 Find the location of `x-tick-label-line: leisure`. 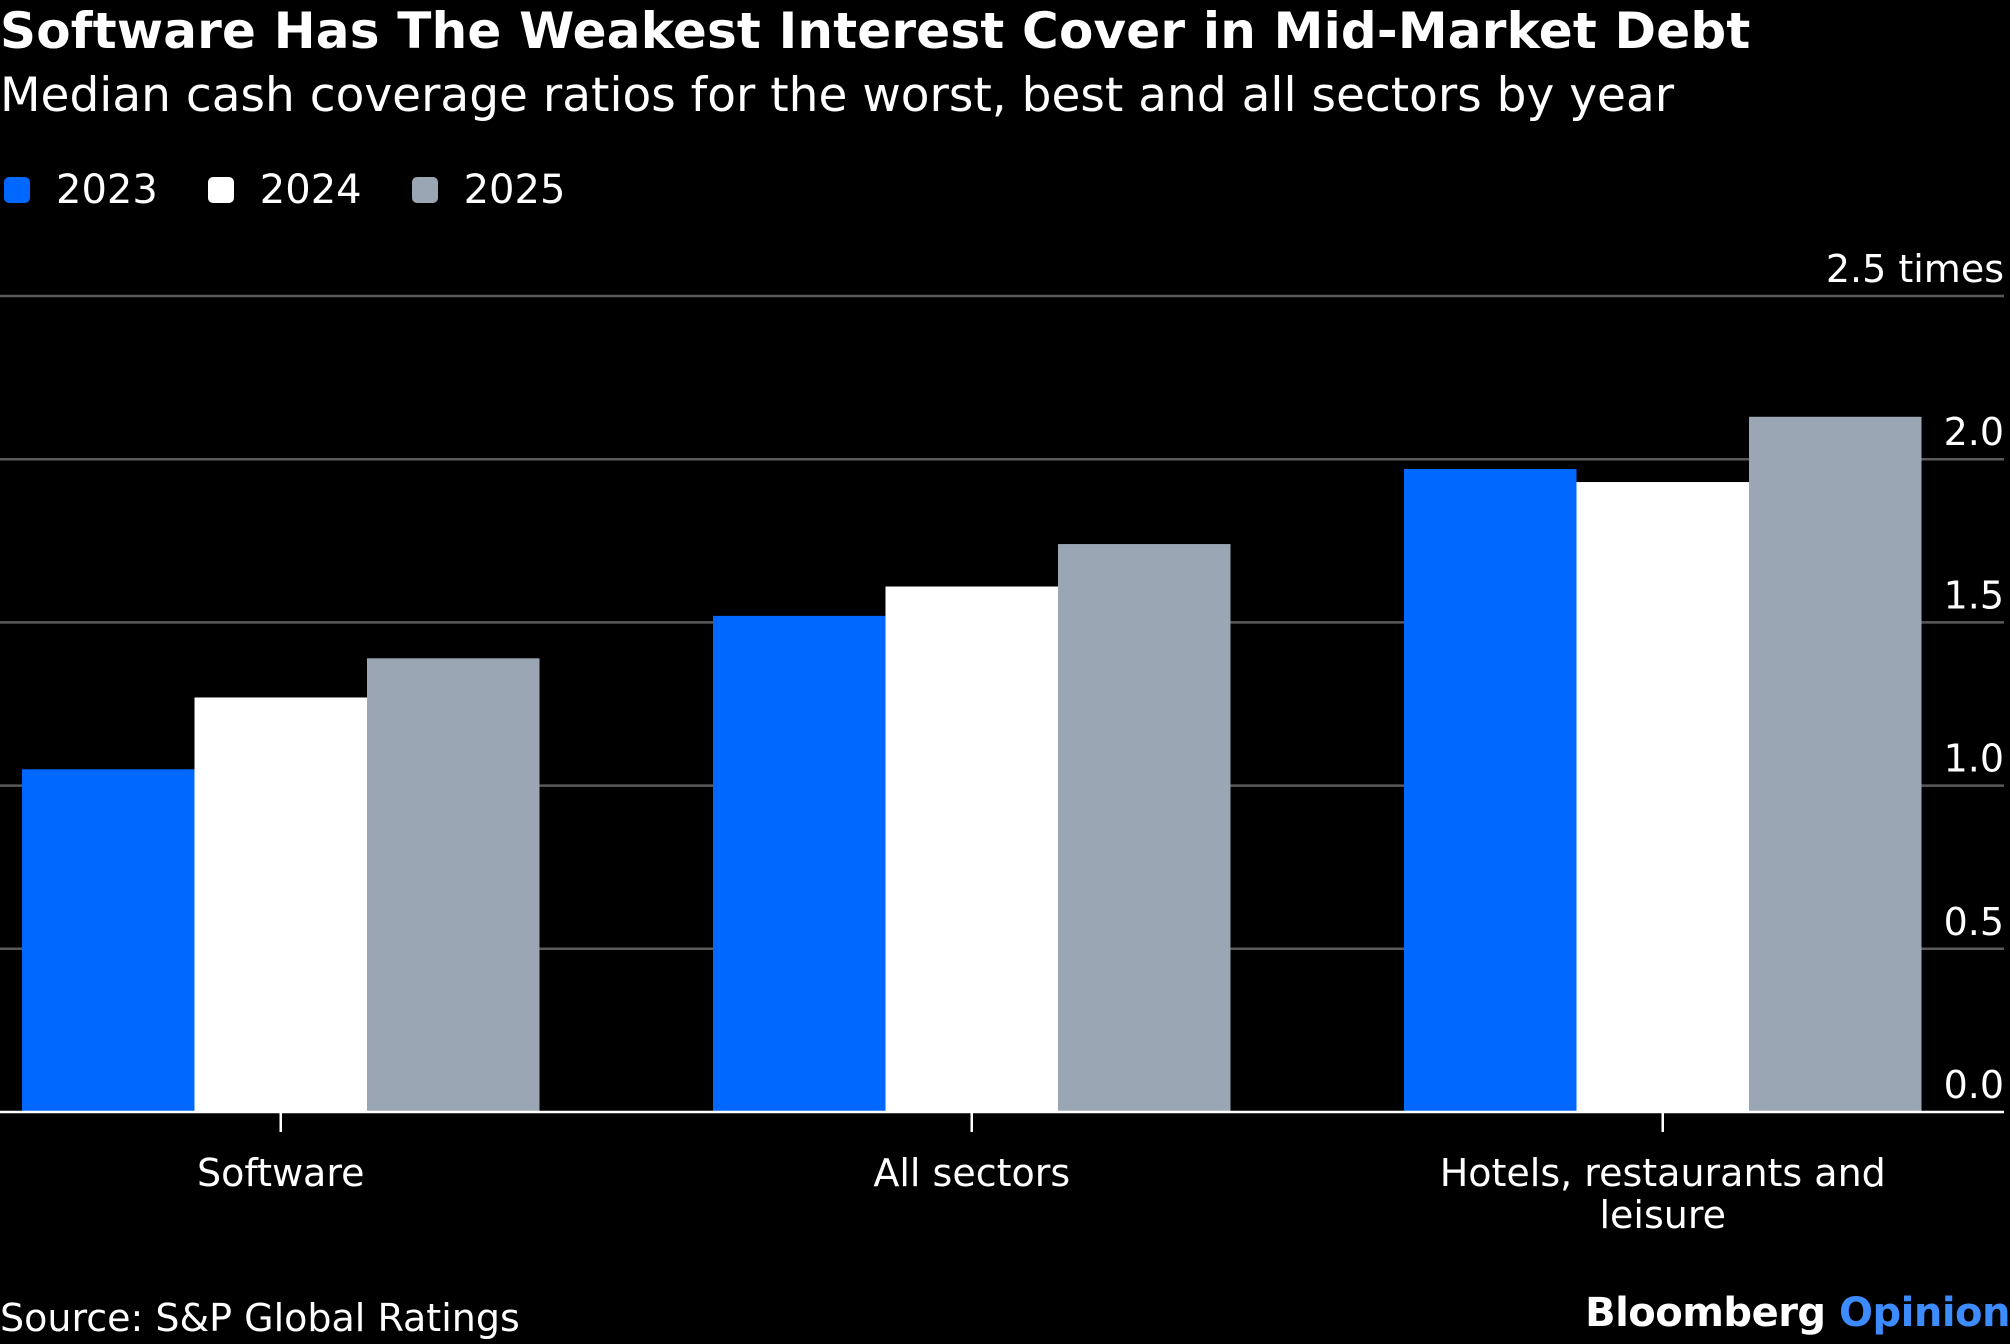

x-tick-label-line: leisure is located at coordinates (1662, 1215).